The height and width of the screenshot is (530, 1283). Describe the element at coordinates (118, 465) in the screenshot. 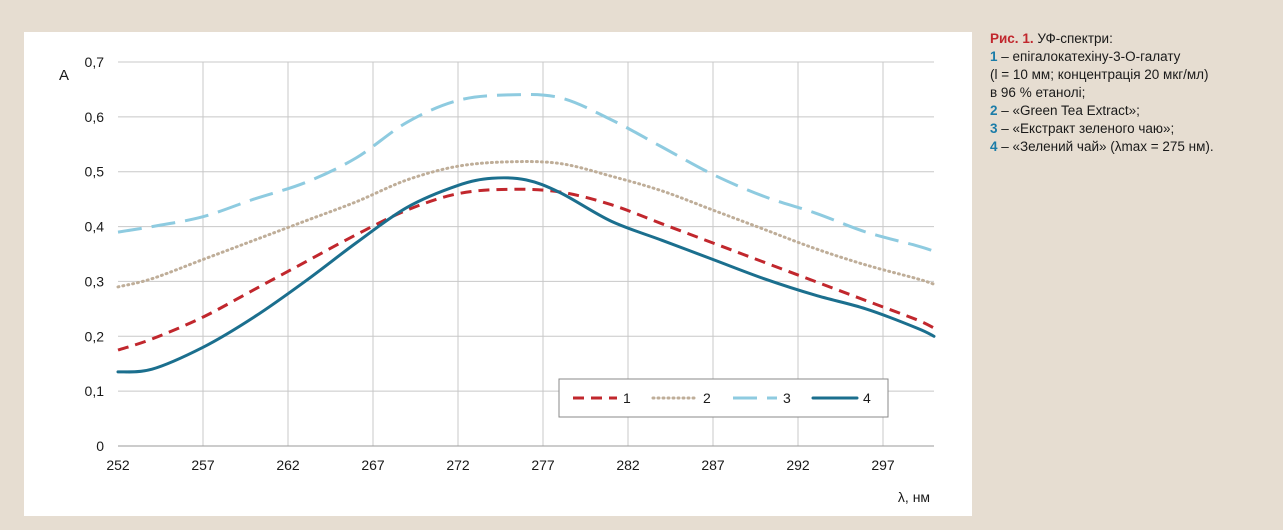

I see `x-tick-label: 252` at that location.